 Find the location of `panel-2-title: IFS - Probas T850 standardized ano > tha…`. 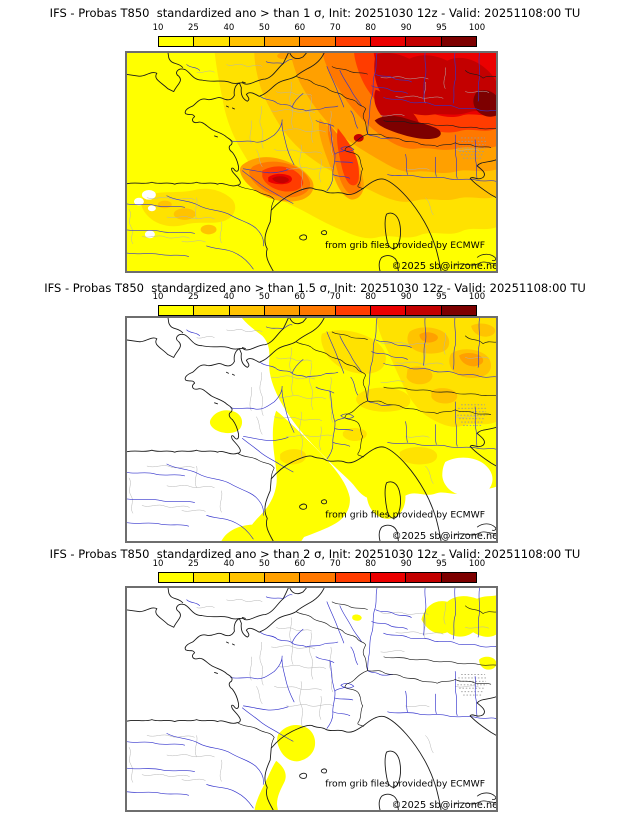

panel-2-title: IFS - Probas T850 standardized ano > tha… is located at coordinates (315, 288).